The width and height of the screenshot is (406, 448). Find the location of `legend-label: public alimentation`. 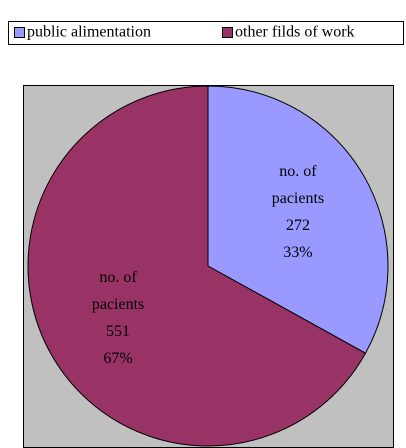

legend-label: public alimentation is located at coordinates (89, 32).